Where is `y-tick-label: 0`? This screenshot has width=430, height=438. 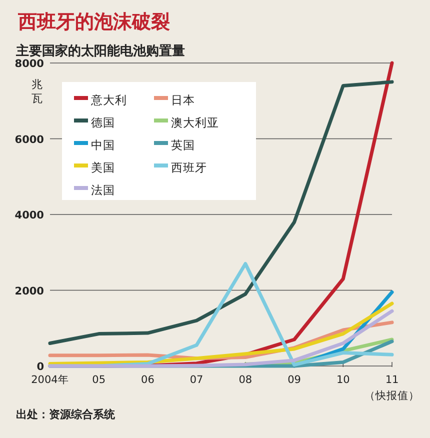 y-tick-label: 0 is located at coordinates (40, 367).